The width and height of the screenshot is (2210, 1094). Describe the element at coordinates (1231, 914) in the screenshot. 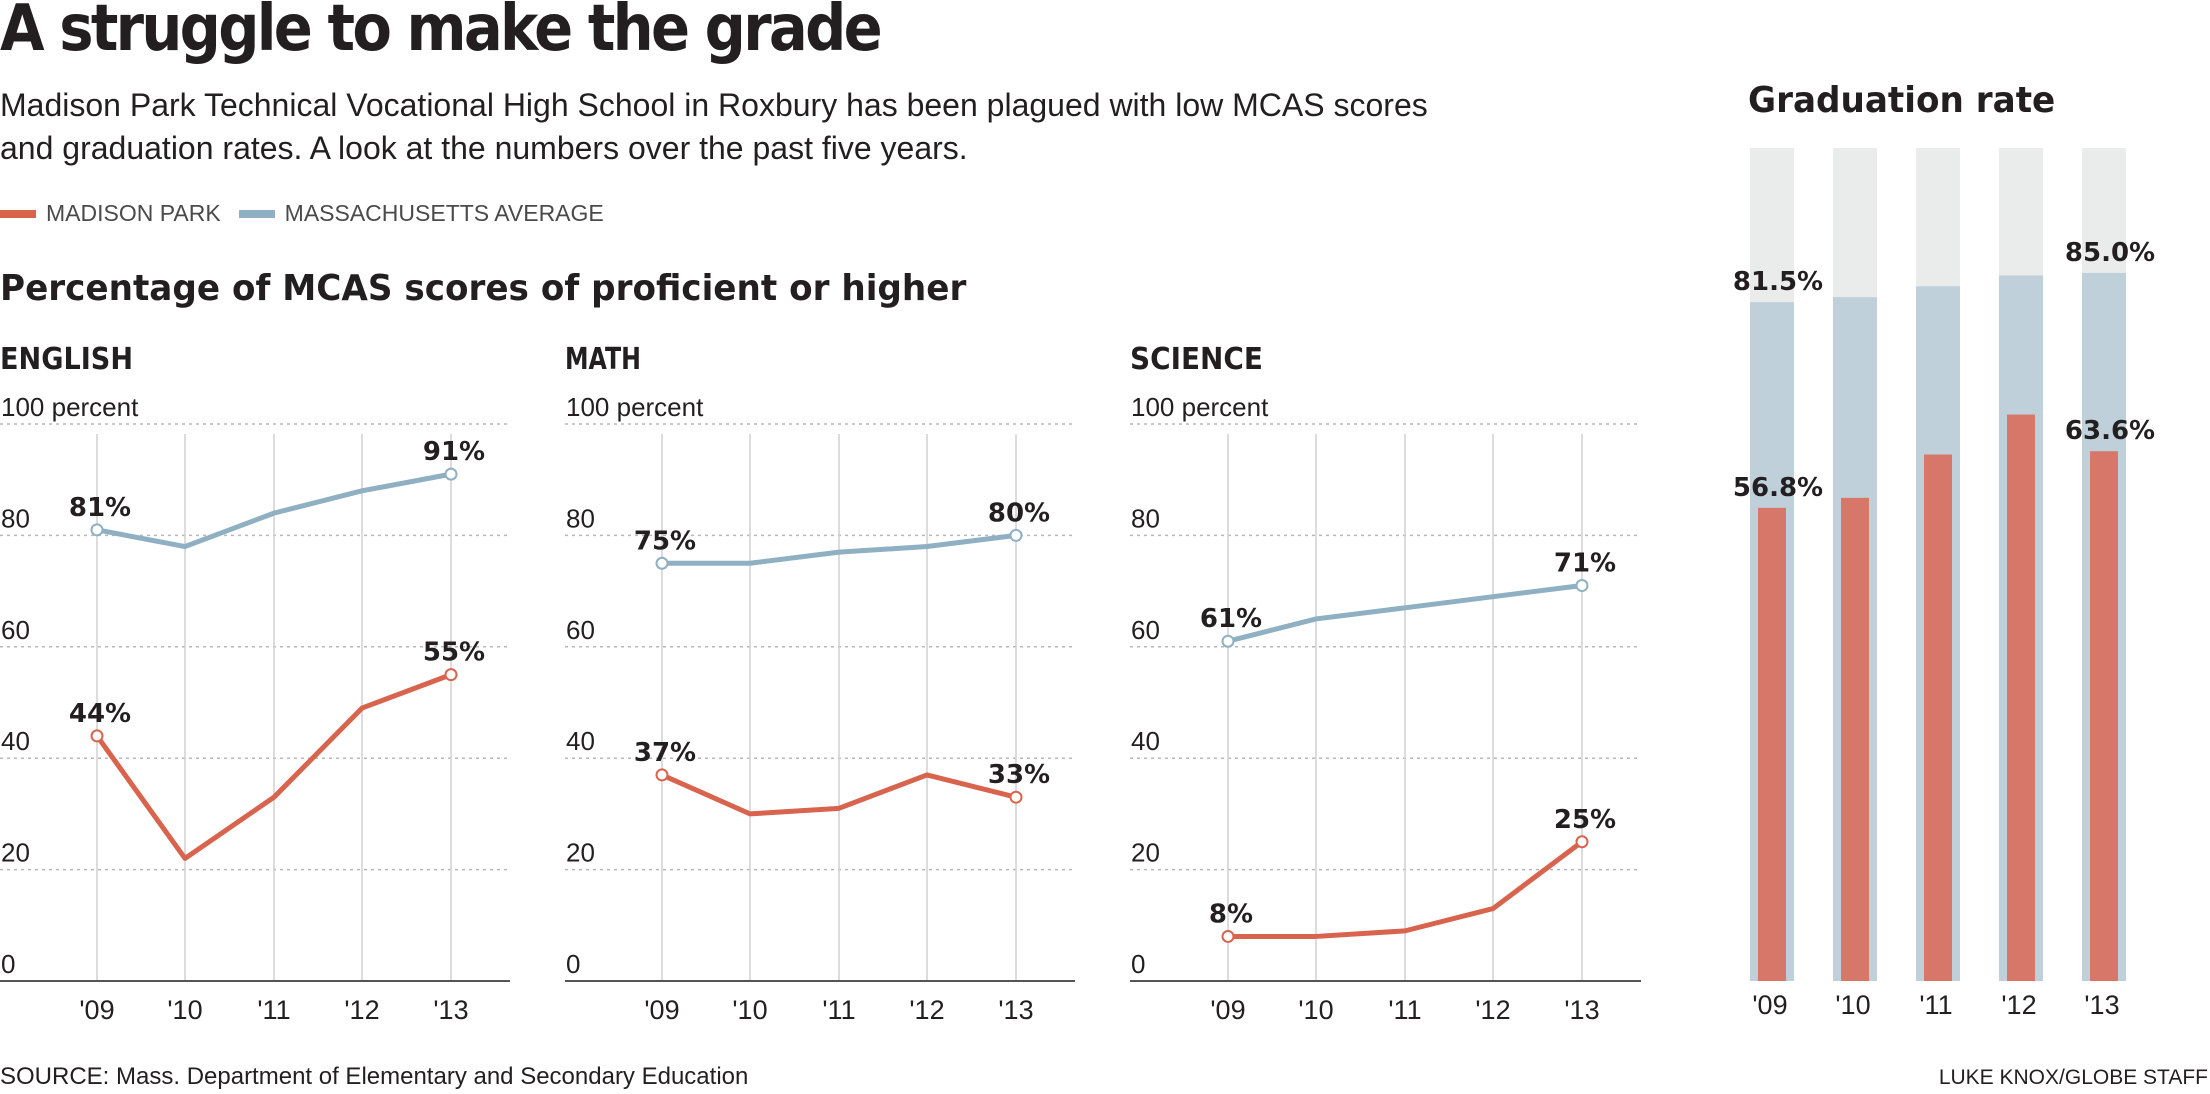

I see `science-madison-park-data-label: 8%` at that location.